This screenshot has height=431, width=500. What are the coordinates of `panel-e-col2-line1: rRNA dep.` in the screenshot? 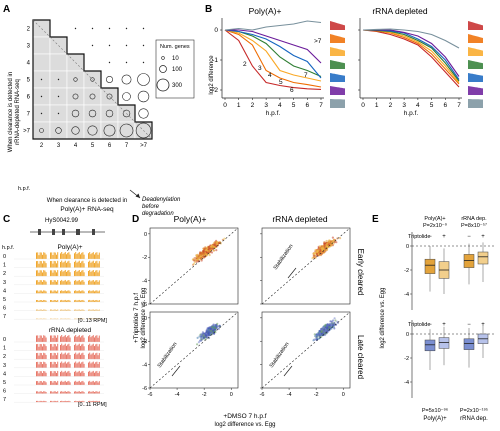 It's located at (474, 219).